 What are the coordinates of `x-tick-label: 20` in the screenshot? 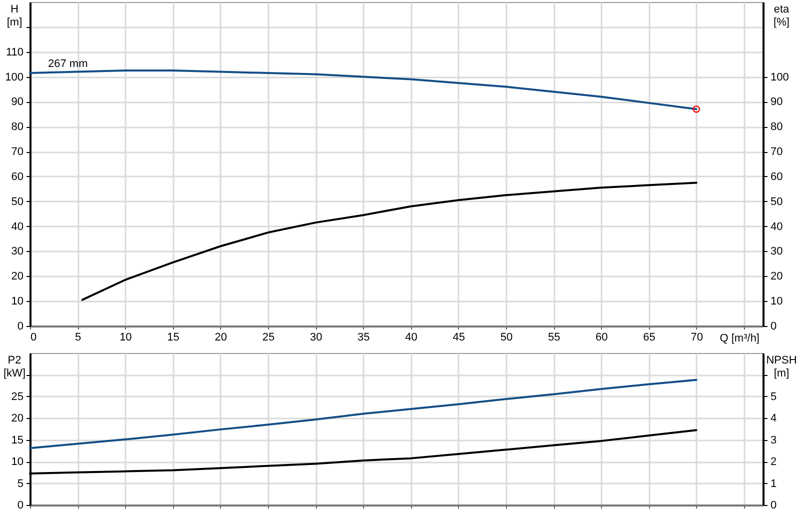 It's located at (221, 338).